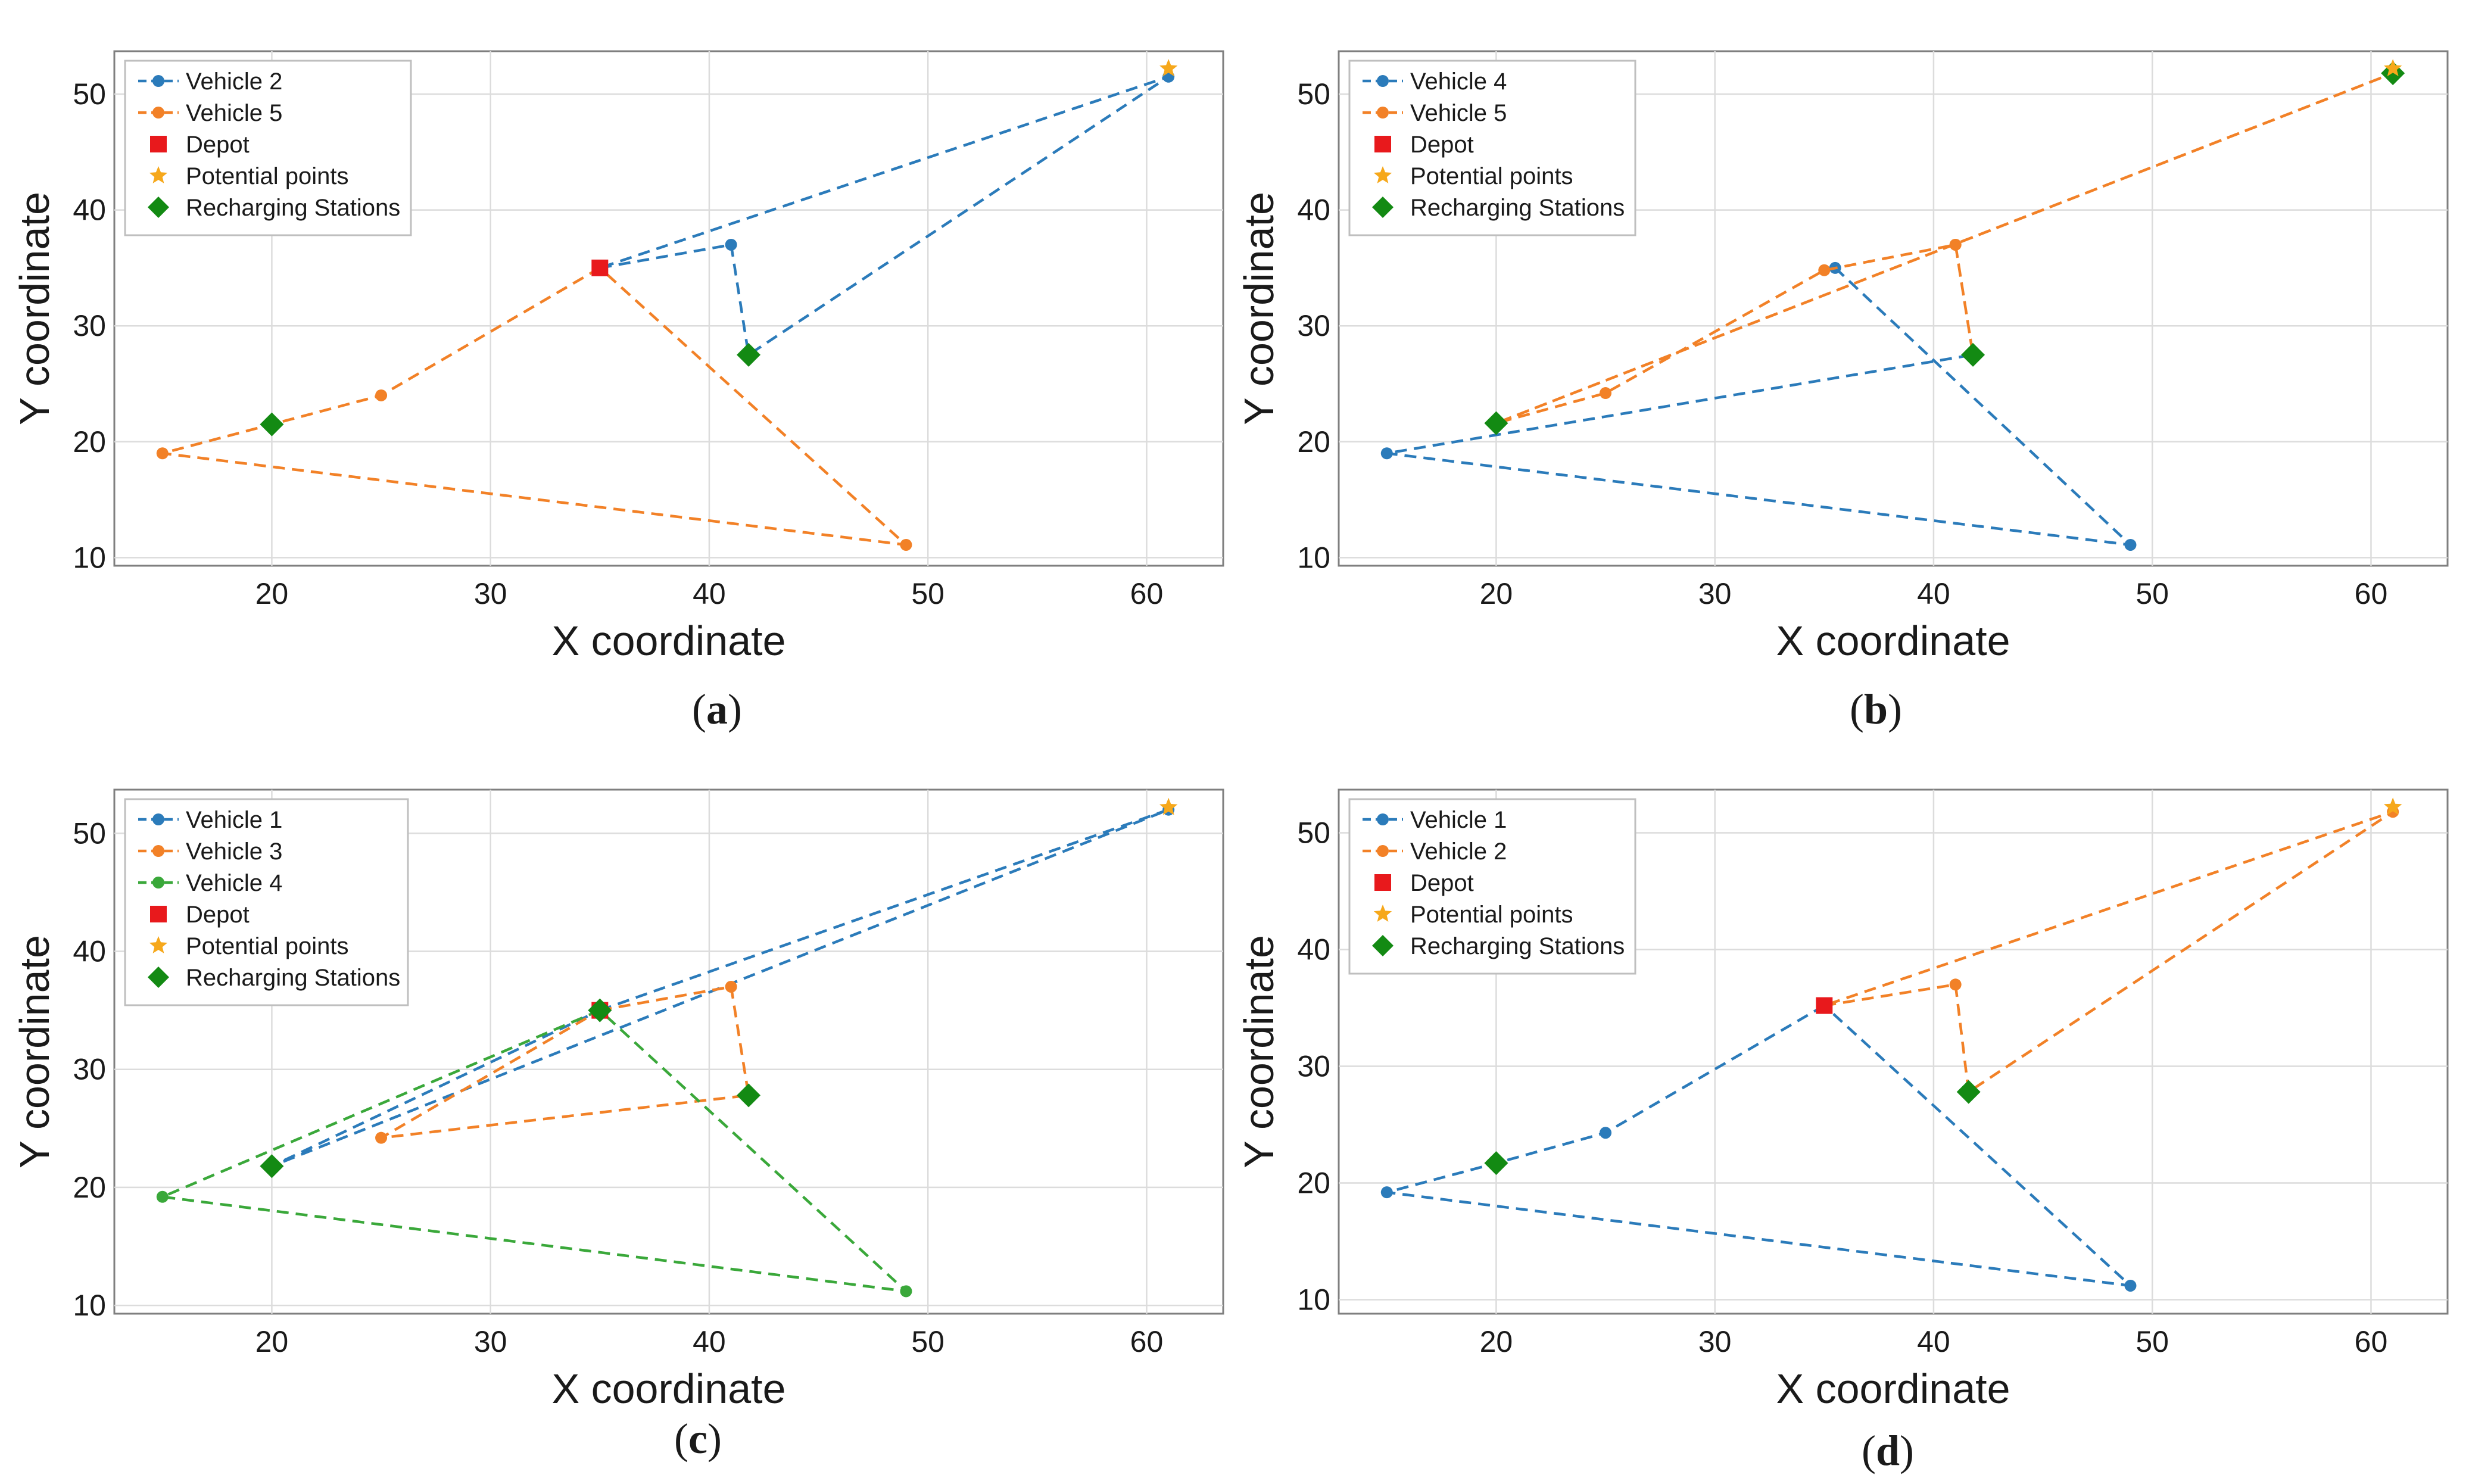 Image resolution: width=2469 pixels, height=1484 pixels. Describe the element at coordinates (698, 1439) in the screenshot. I see `panel-caption: (c)` at that location.